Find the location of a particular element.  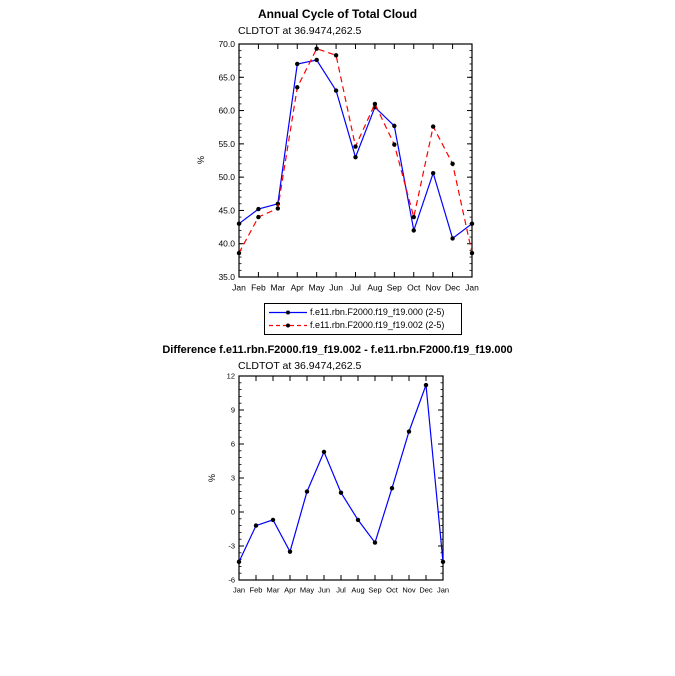

chart1-xtick-label: Oct is located at coordinates (414, 288).